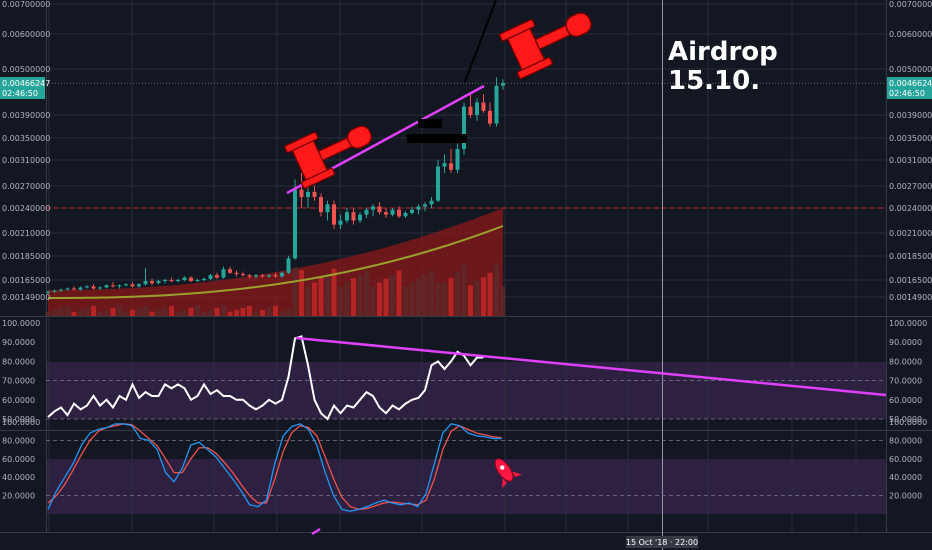  I want to click on gavel-handle, so click(359, 137).